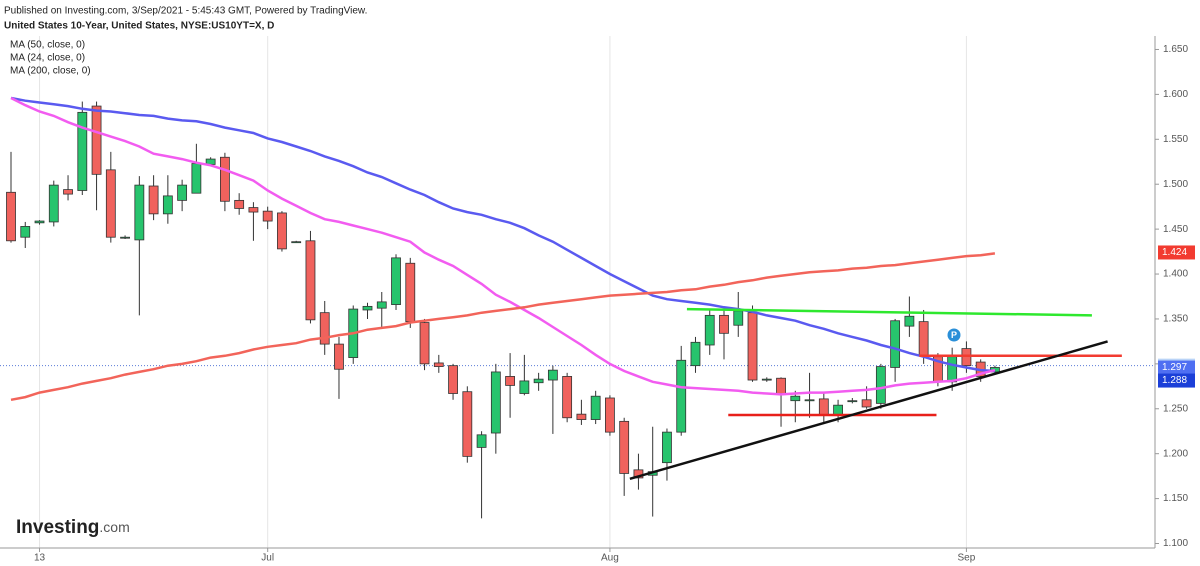 Image resolution: width=1200 pixels, height=566 pixels. What do you see at coordinates (50, 71) in the screenshot?
I see `legend-entry: MA (200, close, 0)` at bounding box center [50, 71].